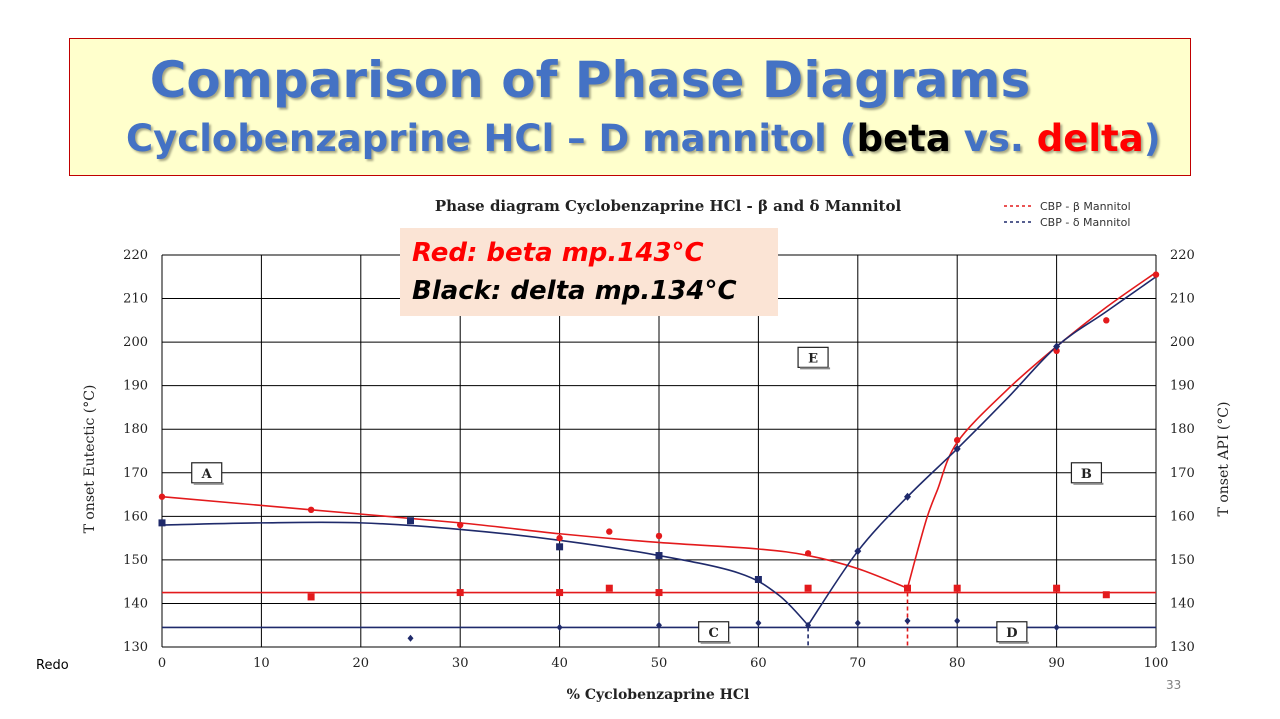 Image resolution: width=1280 pixels, height=719 pixels. Describe the element at coordinates (659, 663) in the screenshot. I see `x-tick-label: 50` at that location.